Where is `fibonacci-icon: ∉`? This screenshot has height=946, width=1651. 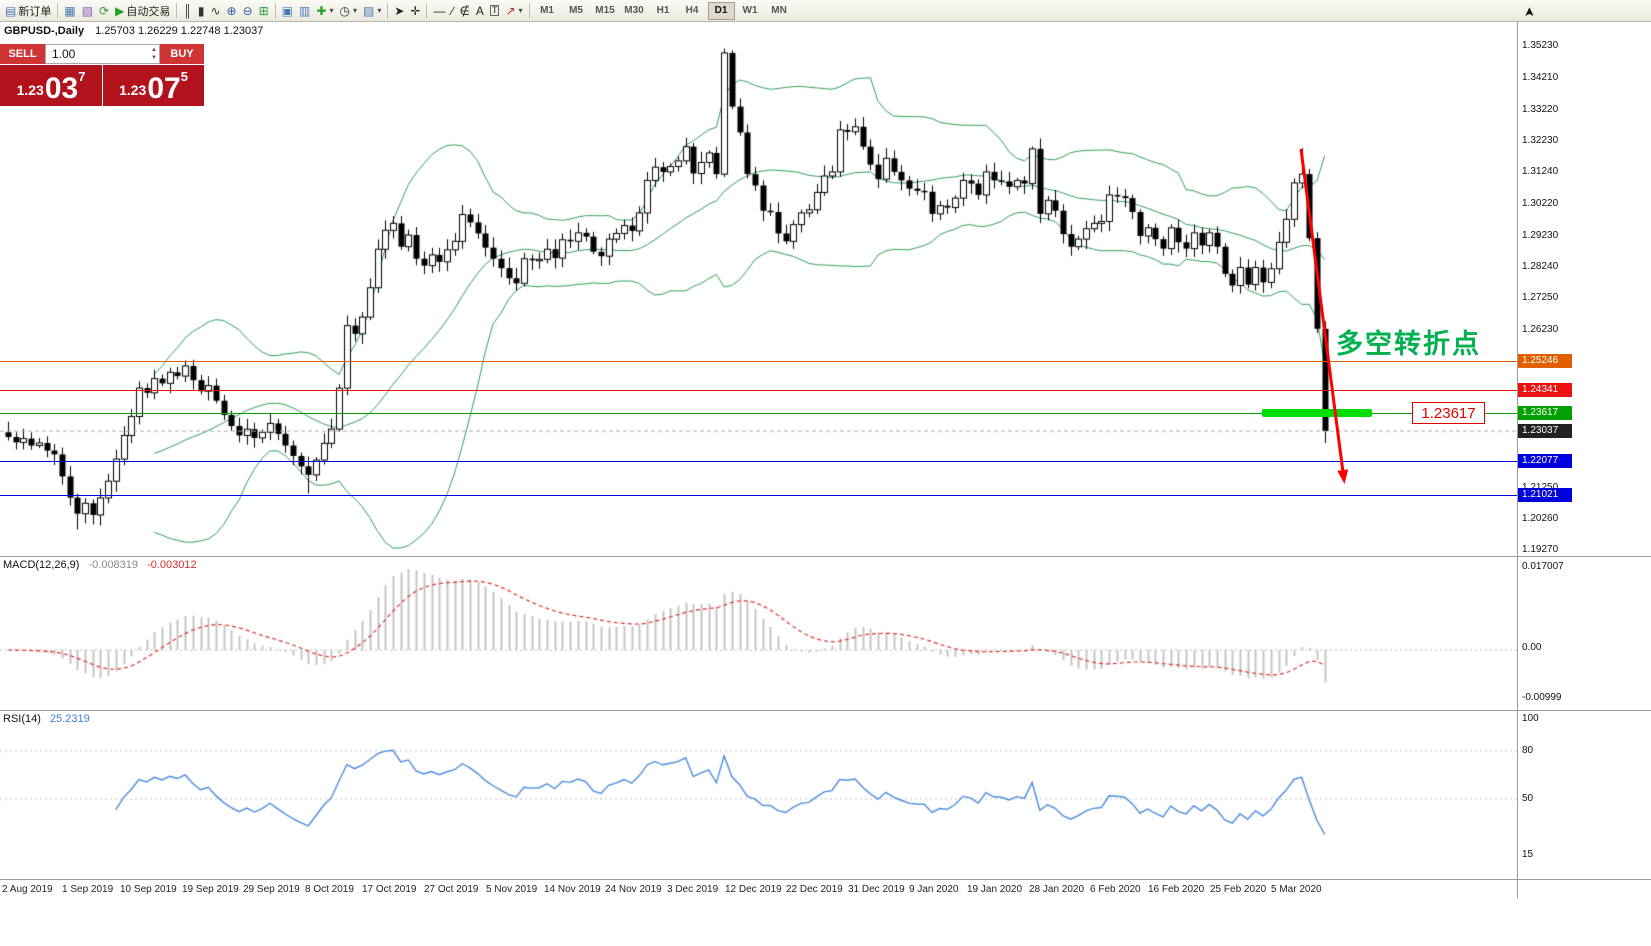
fibonacci-icon: ∉ is located at coordinates (464, 10).